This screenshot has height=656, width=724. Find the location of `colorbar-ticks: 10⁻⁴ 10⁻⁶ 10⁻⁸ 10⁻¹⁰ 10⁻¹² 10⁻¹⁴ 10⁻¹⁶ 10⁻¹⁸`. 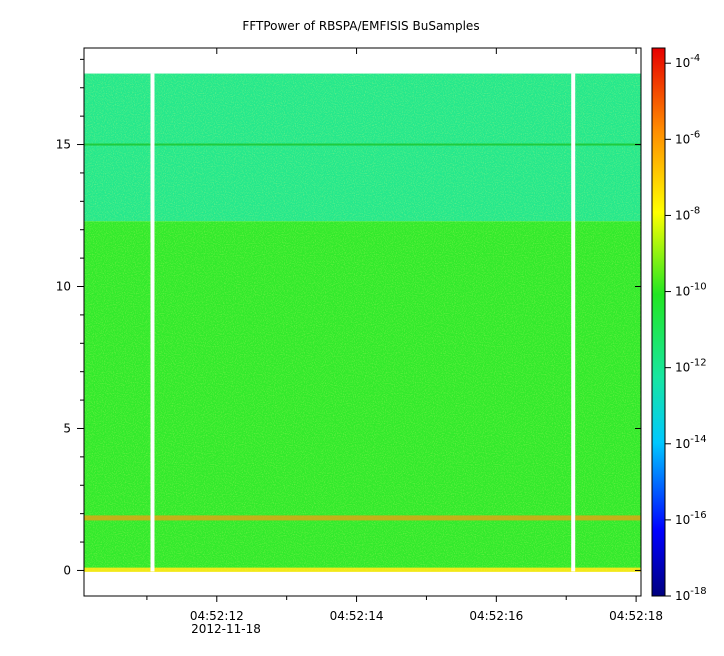

colorbar-ticks: 10⁻⁴ 10⁻⁶ 10⁻⁸ 10⁻¹⁰ 10⁻¹² 10⁻¹⁴ 10⁻¹⁶ 10⁻¹⁸ is located at coordinates (686, 328).